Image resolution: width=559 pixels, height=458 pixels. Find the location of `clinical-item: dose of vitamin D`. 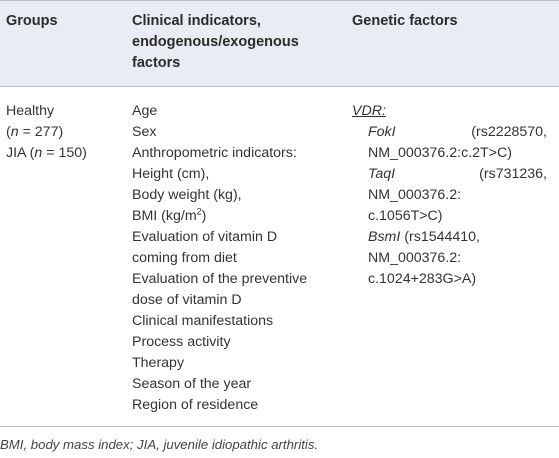

clinical-item: dose of vitamin D is located at coordinates (187, 300).